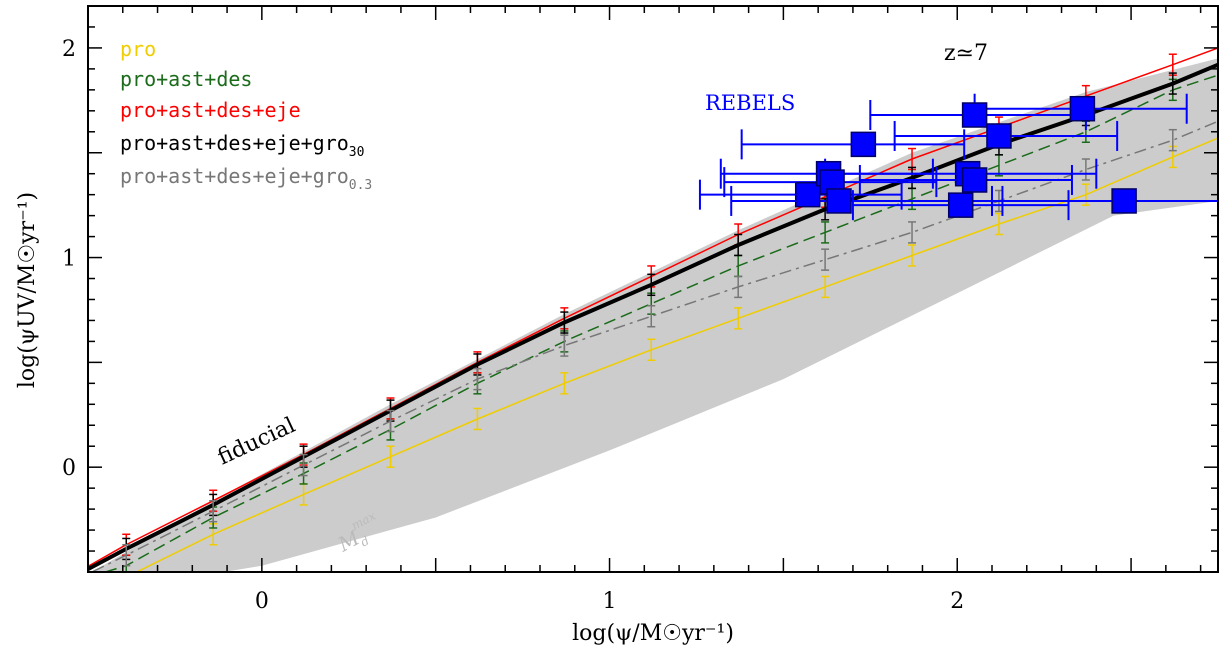 The width and height of the screenshot is (1222, 650). I want to click on legend-item-pro: pro, so click(138, 49).